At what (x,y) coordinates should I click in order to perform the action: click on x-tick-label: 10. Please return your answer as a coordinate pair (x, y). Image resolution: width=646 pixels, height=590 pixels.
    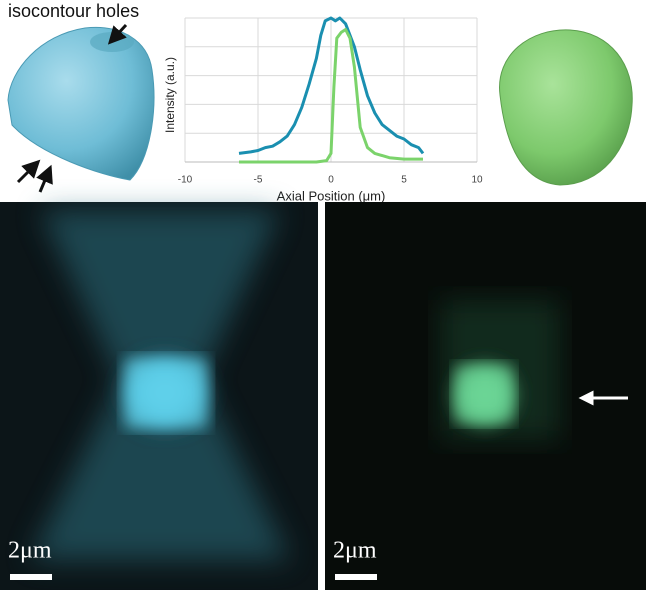
    Looking at the image, I should click on (477, 180).